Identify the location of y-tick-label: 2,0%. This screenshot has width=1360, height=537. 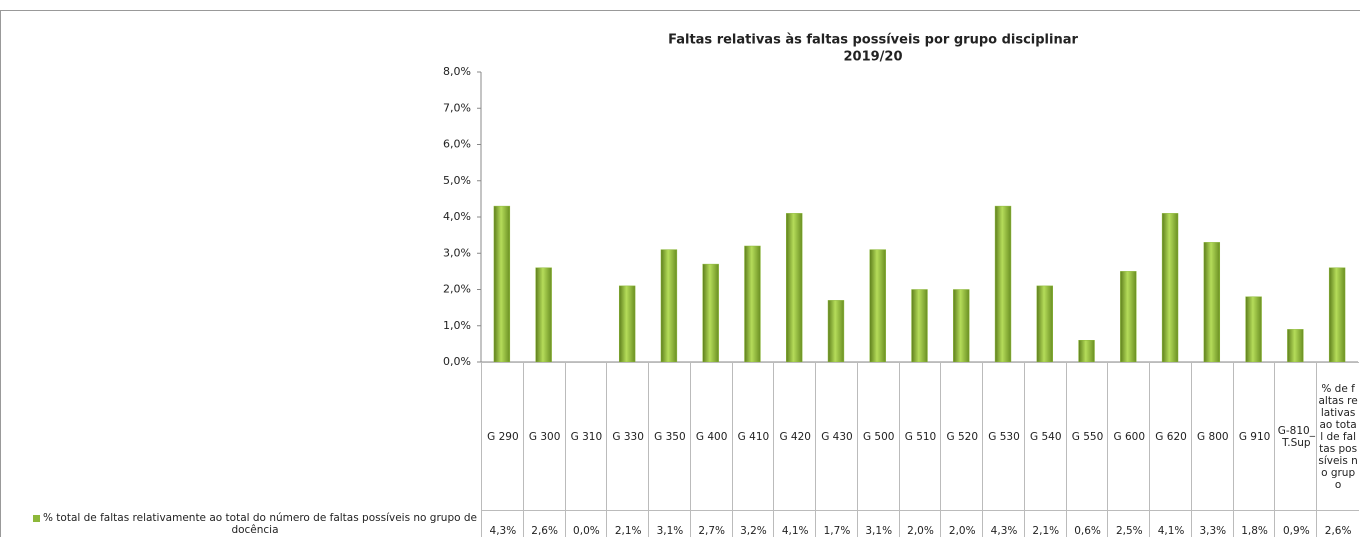
(457, 289).